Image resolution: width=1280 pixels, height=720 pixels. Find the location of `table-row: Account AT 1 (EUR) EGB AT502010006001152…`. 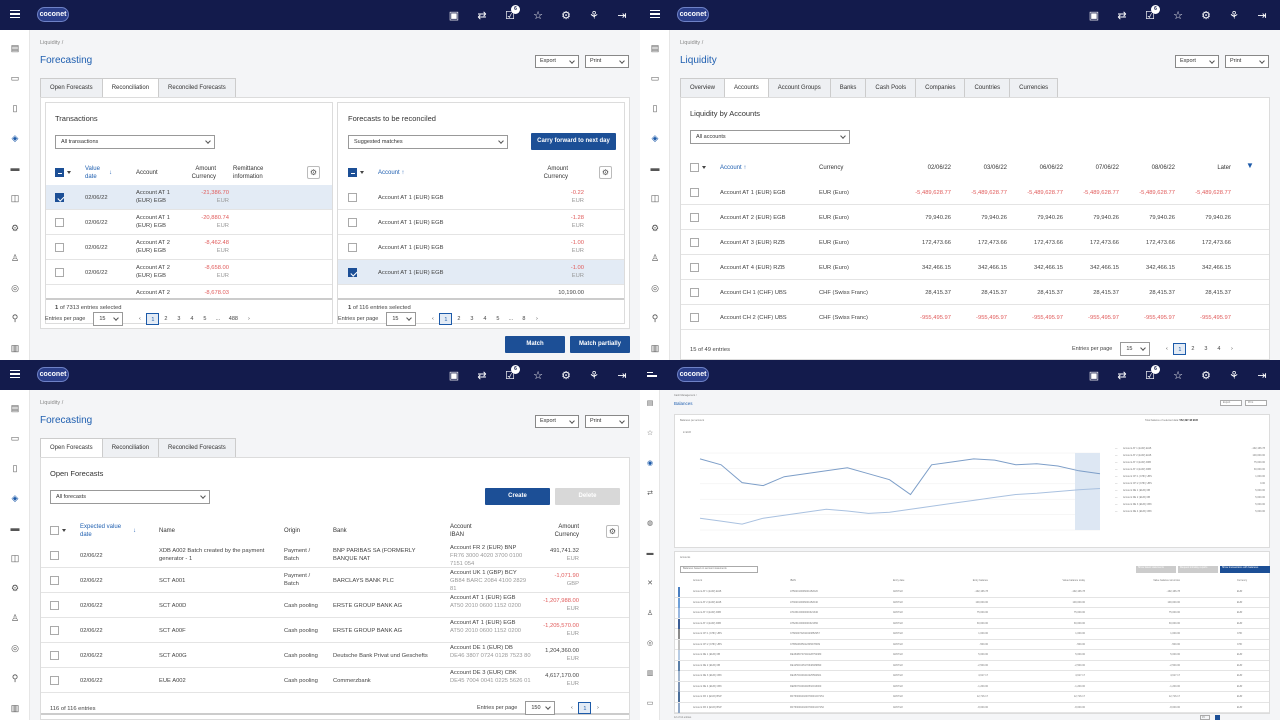

table-row: Account AT 1 (EUR) EGB AT502010006001152… is located at coordinates (972, 592).